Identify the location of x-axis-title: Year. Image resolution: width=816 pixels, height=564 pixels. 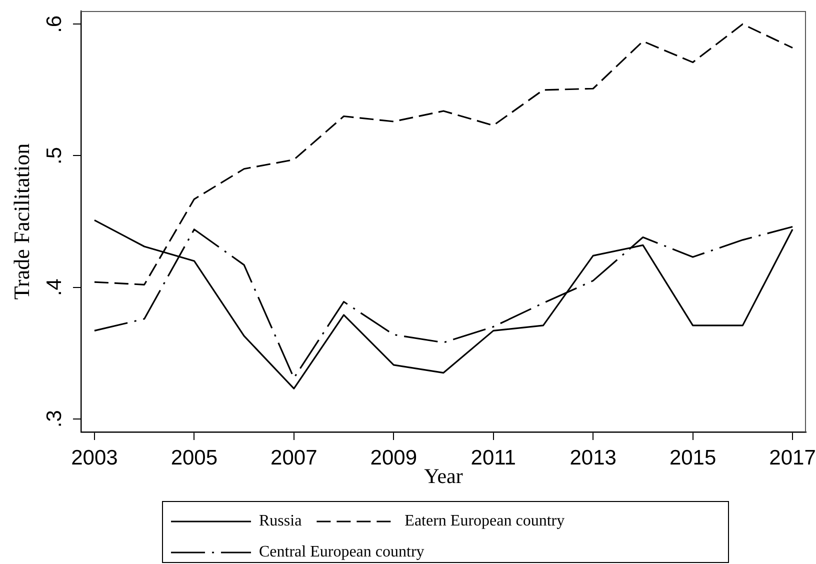
(443, 476).